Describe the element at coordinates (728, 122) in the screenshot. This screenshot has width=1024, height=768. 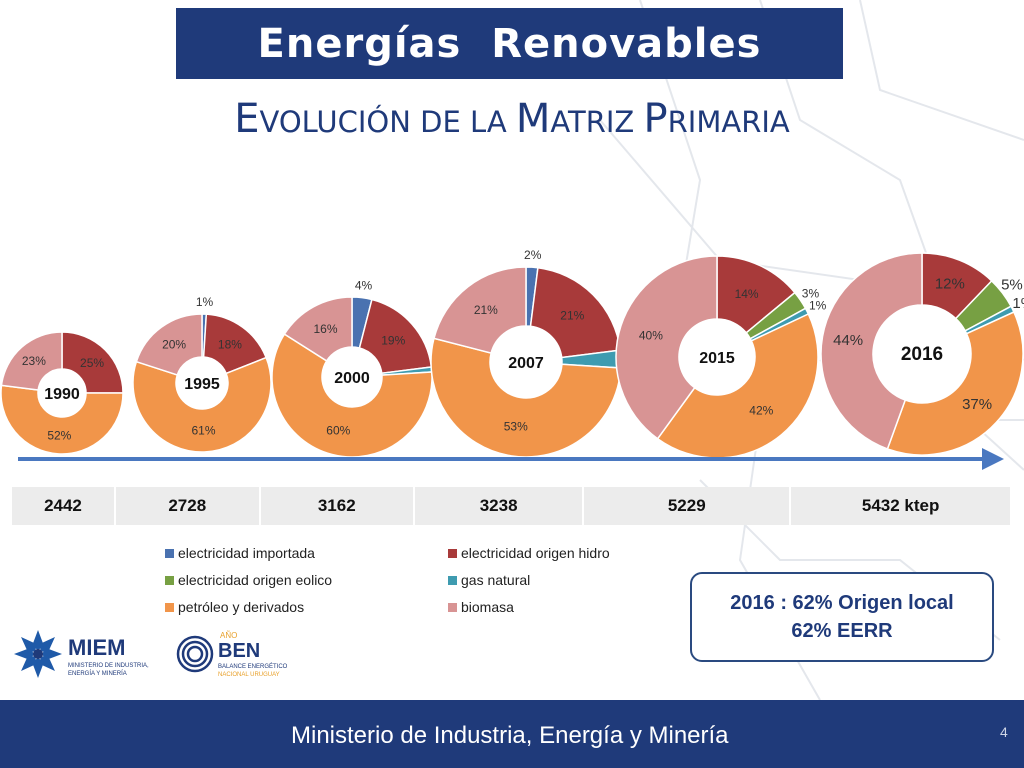
I see `subtitle-part: RIMARIA` at that location.